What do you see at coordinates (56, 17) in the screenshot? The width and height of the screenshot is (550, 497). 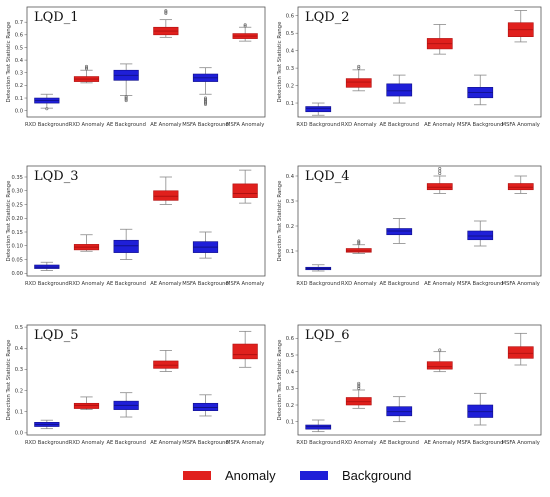 I see `panel-title: LQD_1` at bounding box center [56, 17].